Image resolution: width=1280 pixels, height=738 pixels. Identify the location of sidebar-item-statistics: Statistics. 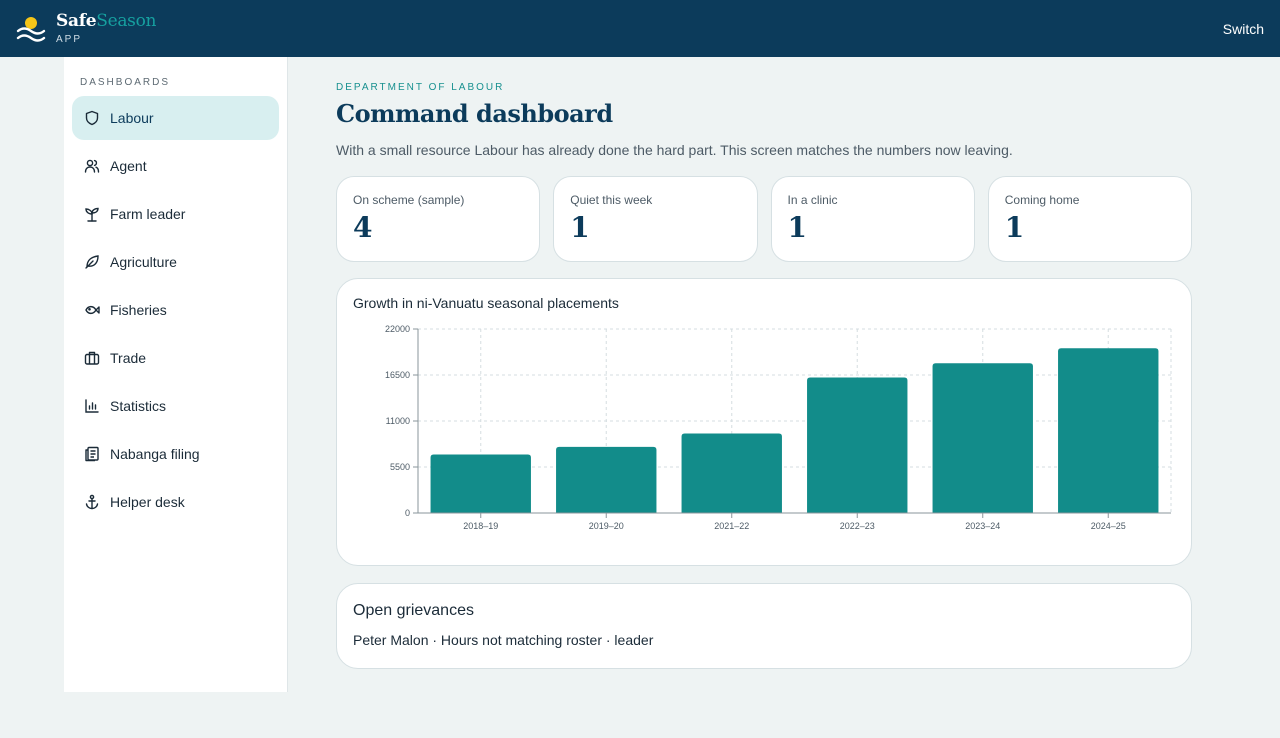
(175, 406).